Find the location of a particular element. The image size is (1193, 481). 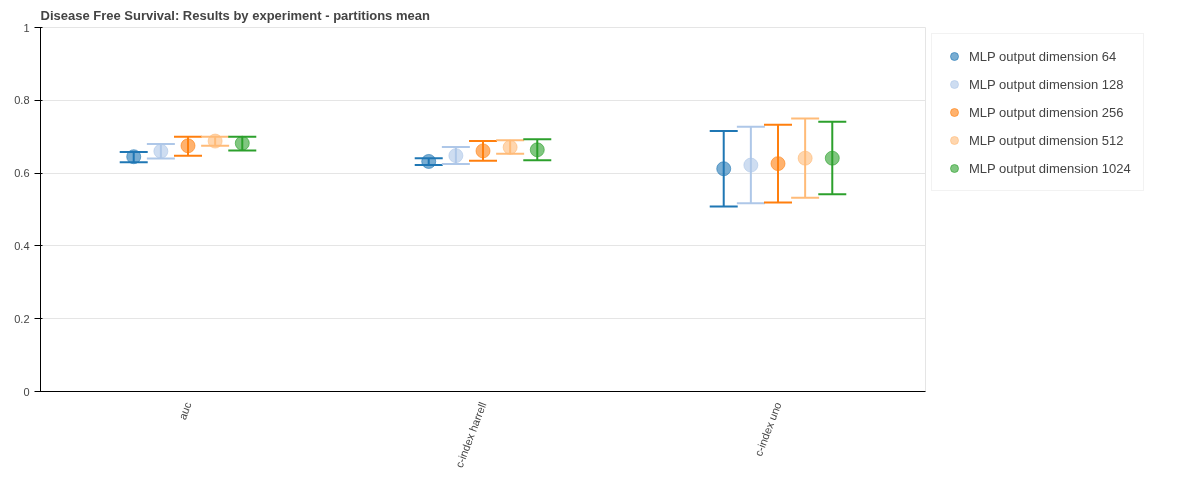

y-tick-label: 0.8 is located at coordinates (22, 100).